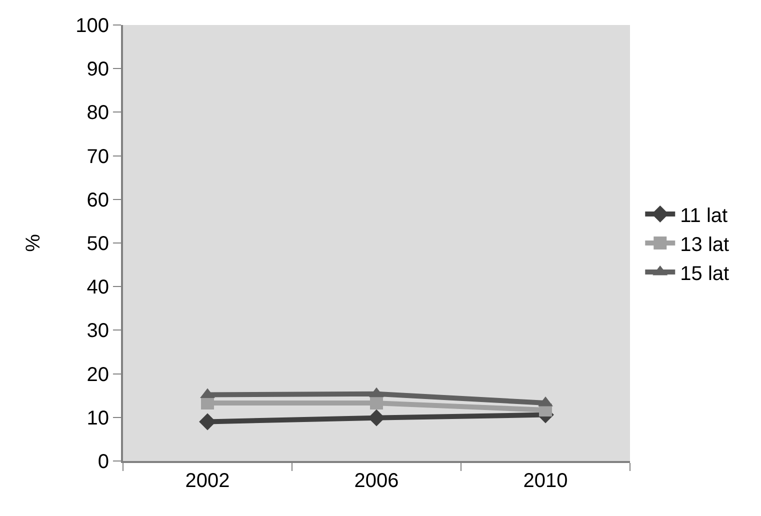 Image resolution: width=761 pixels, height=516 pixels. I want to click on y-tick-label: 30, so click(97, 331).